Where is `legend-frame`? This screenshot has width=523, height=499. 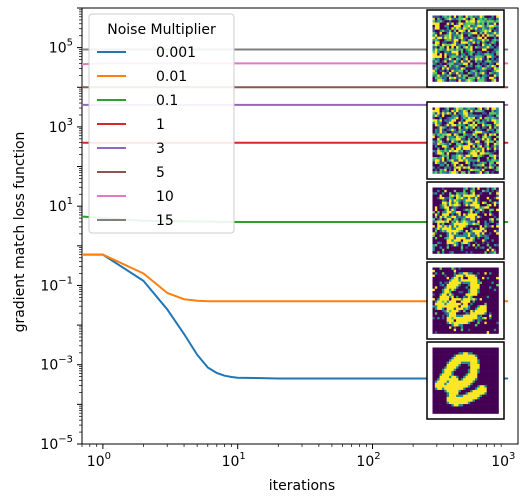
legend-frame is located at coordinates (161, 123).